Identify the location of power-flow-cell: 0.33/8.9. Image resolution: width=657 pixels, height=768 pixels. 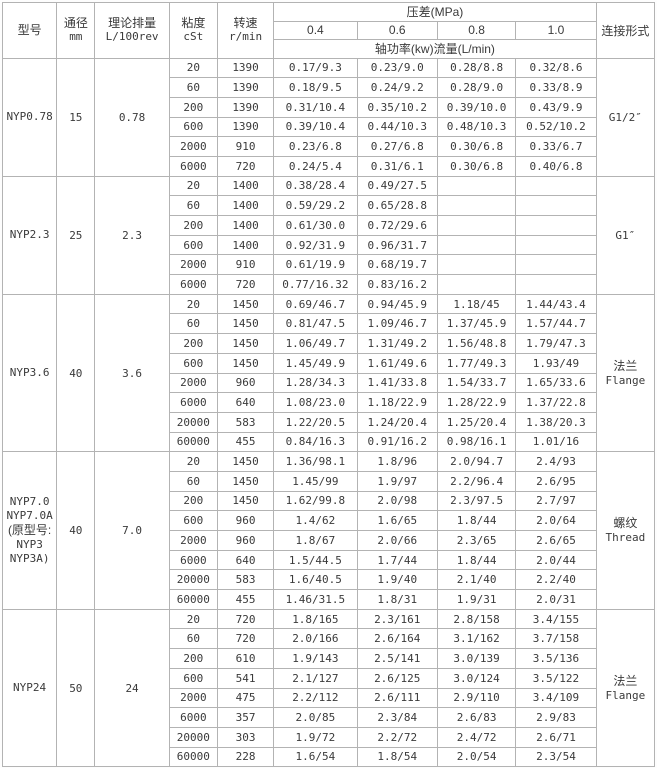
(556, 87).